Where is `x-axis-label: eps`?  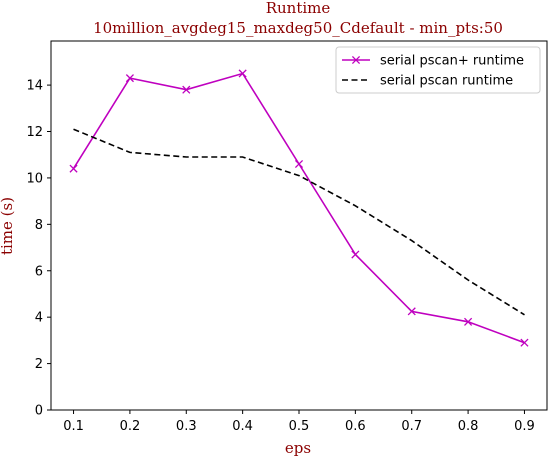 x-axis-label: eps is located at coordinates (298, 447).